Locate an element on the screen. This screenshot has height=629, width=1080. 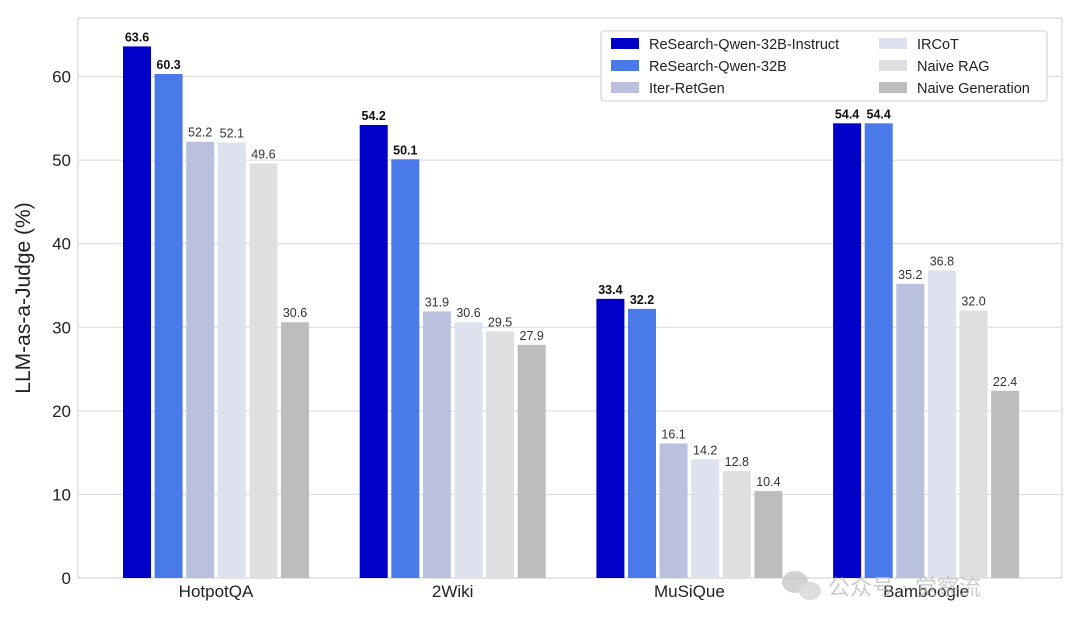
y-tick-label: 30 is located at coordinates (61, 327).